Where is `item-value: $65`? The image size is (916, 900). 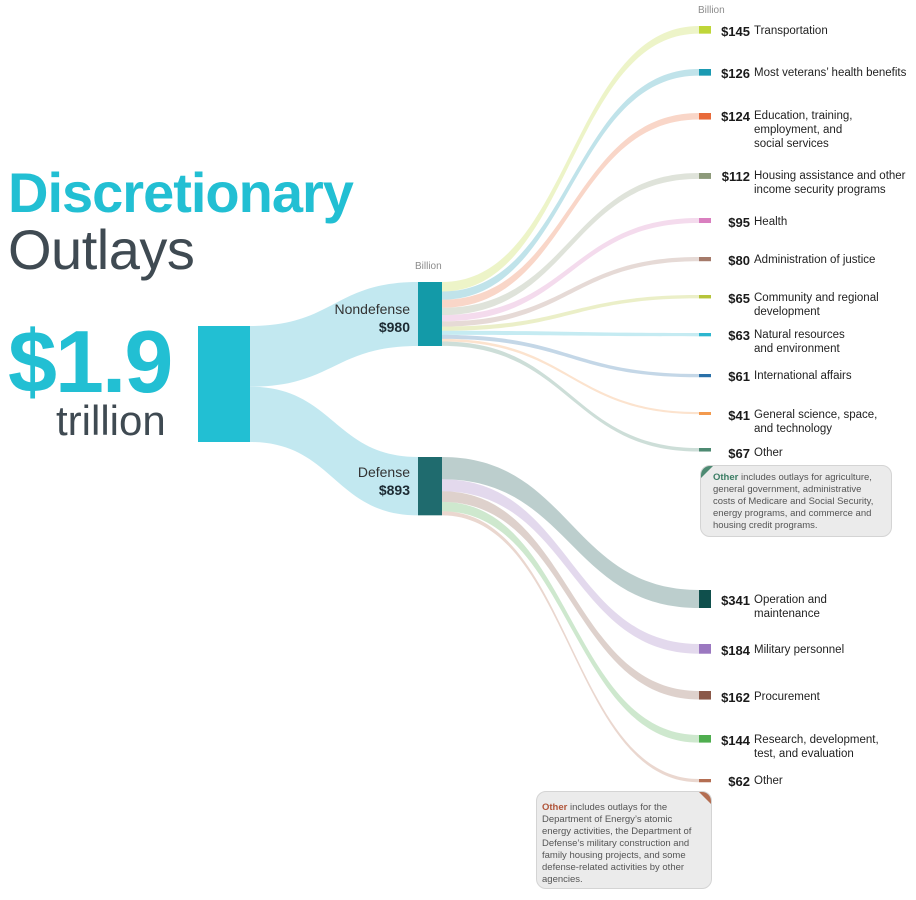
item-value: $65 is located at coordinates (739, 298).